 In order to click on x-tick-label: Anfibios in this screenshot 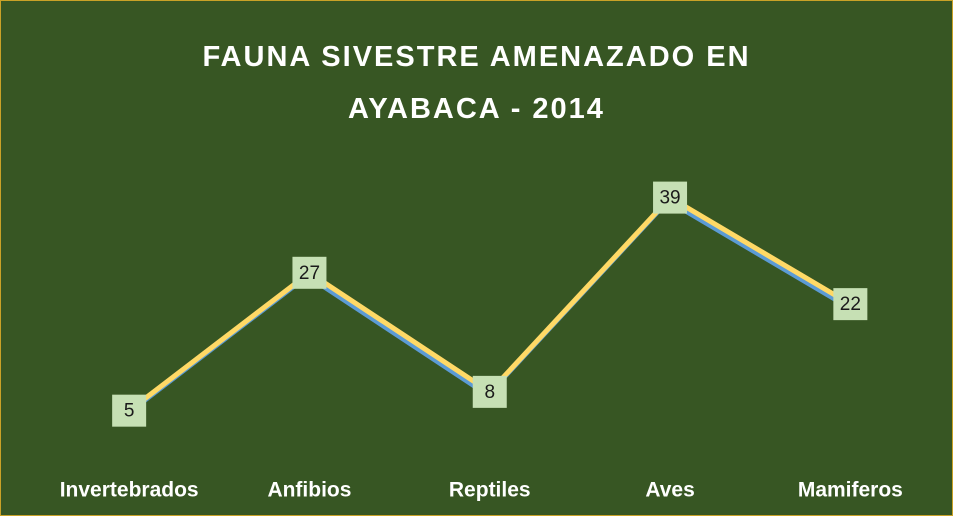, I will do `click(309, 490)`.